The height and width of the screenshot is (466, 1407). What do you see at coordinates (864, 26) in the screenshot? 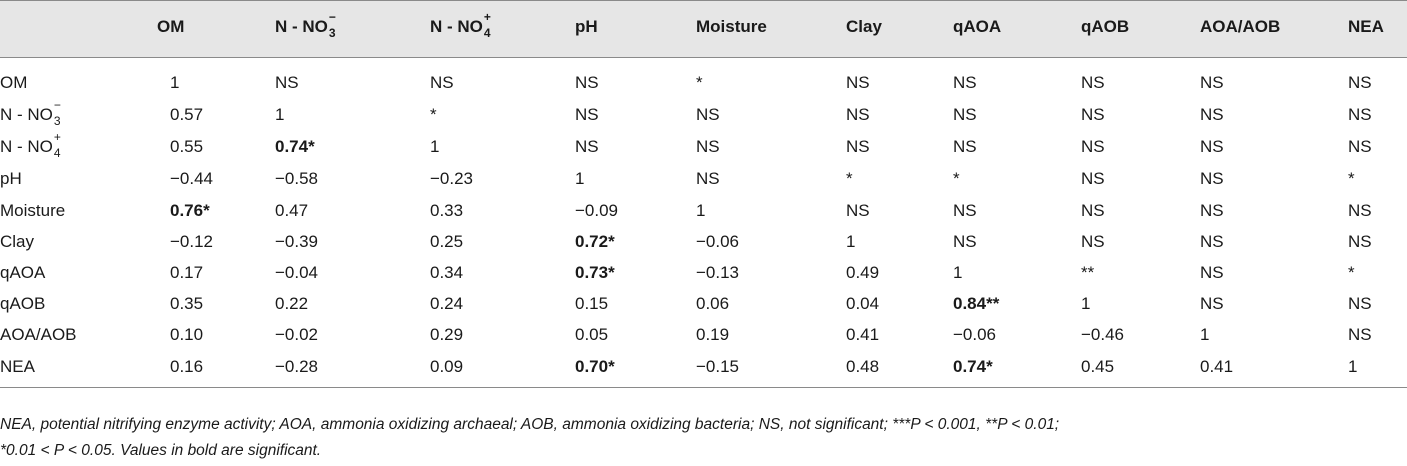
I see `column-header-6-text: Clay` at bounding box center [864, 26].